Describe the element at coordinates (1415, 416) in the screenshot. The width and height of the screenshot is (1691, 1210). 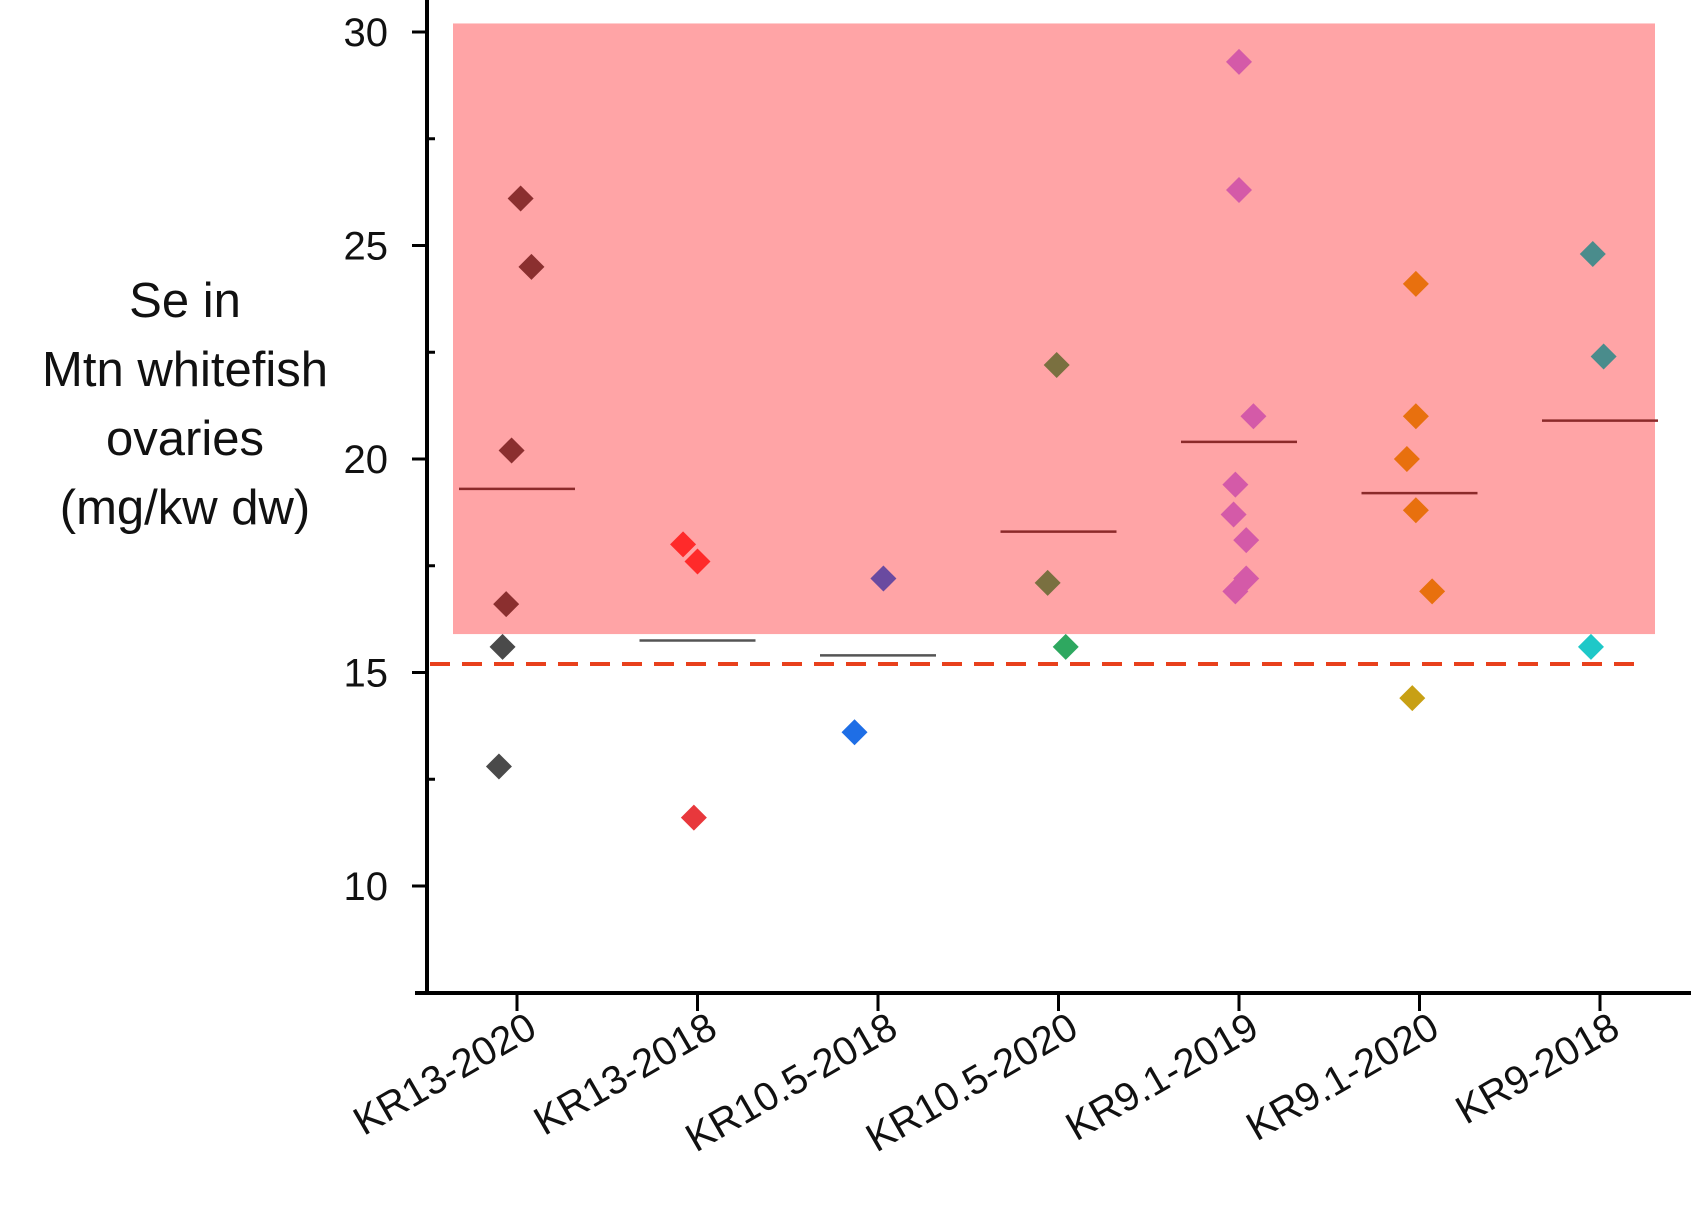
I see `data-point-KR9.1-2020-2` at that location.